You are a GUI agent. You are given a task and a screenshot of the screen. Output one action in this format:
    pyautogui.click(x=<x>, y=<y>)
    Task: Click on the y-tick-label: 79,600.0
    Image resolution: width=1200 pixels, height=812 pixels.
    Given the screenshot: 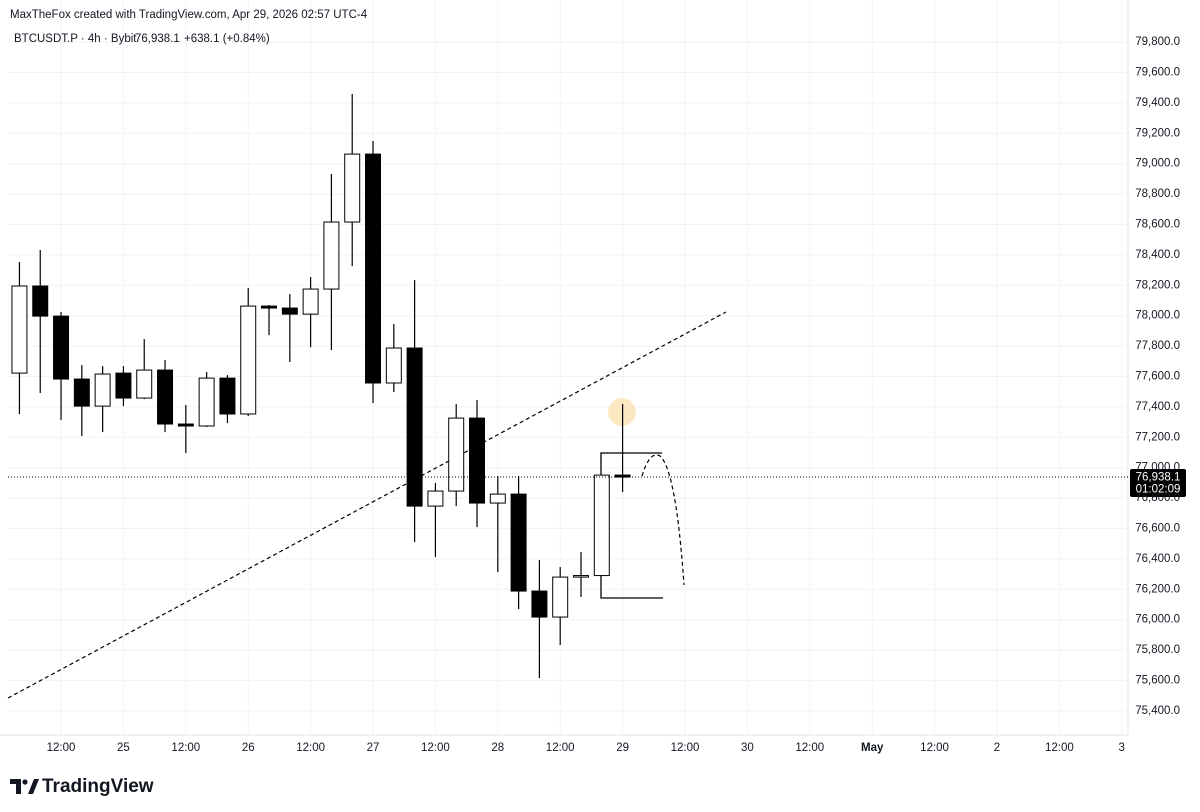 What is the action you would take?
    pyautogui.click(x=1157, y=72)
    